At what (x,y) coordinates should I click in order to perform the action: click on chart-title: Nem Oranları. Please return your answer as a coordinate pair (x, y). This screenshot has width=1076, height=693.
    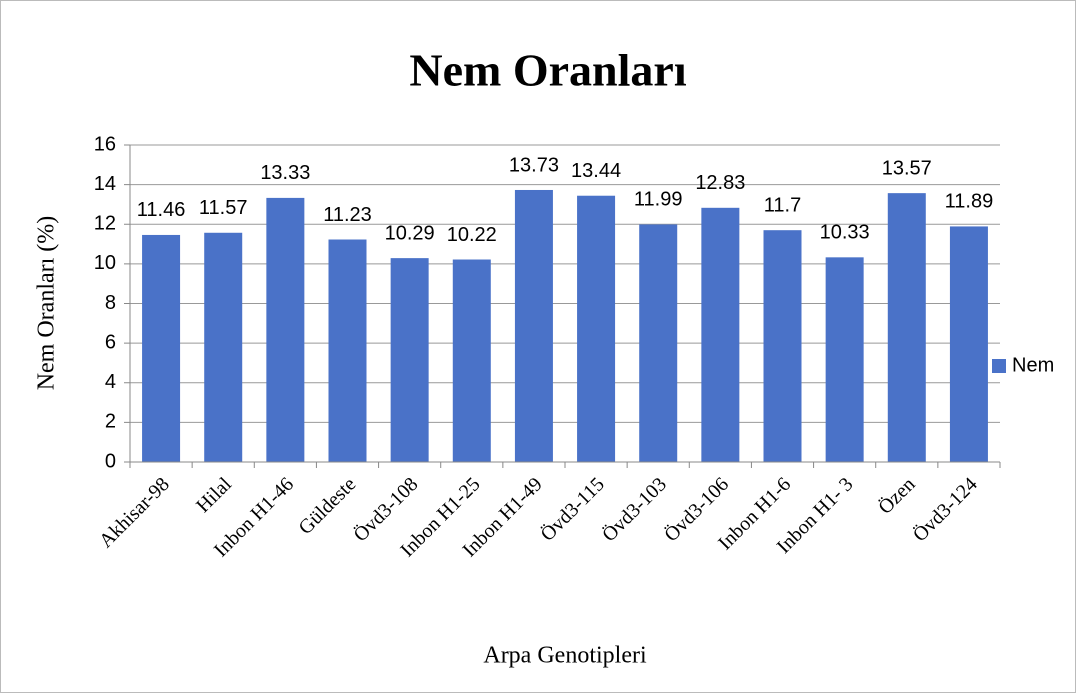
    Looking at the image, I should click on (547, 70).